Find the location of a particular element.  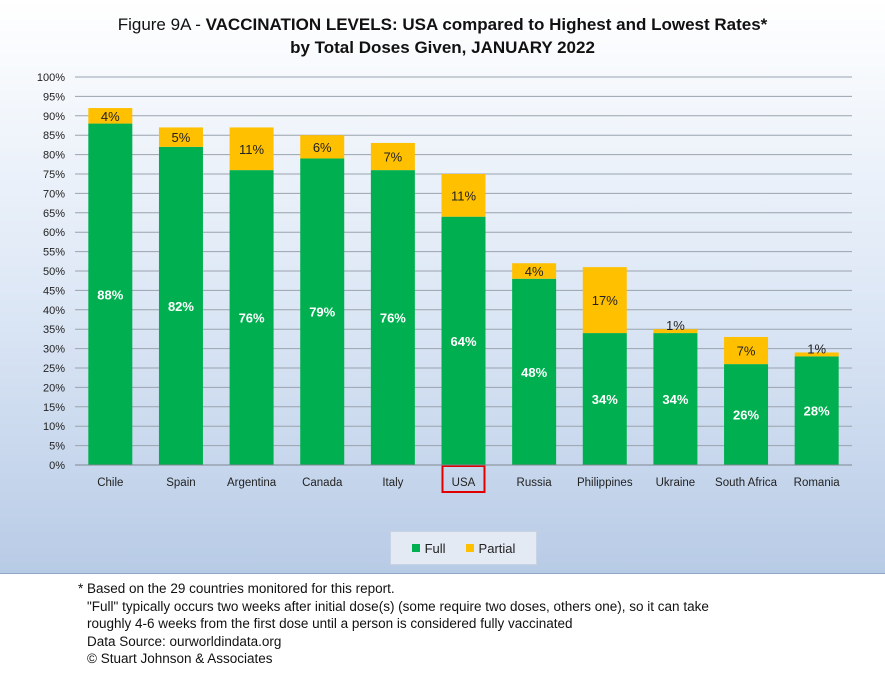

legend-label-full: Full is located at coordinates (435, 548).